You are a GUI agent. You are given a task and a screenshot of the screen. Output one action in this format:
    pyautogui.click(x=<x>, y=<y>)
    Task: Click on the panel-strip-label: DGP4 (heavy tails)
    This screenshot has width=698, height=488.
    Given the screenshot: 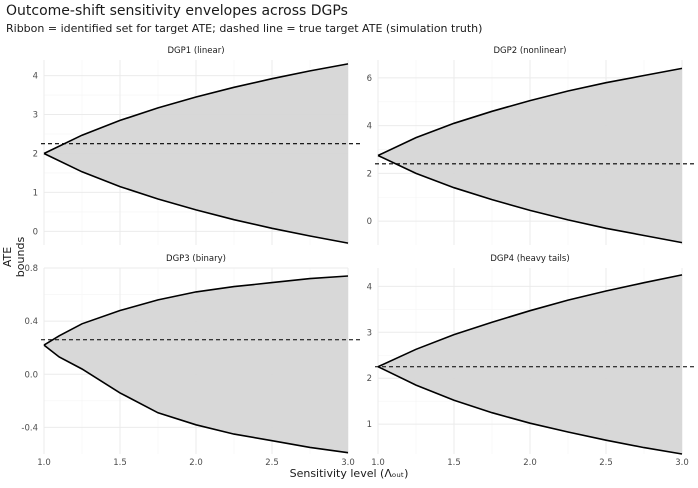 What is the action you would take?
    pyautogui.click(x=529, y=259)
    